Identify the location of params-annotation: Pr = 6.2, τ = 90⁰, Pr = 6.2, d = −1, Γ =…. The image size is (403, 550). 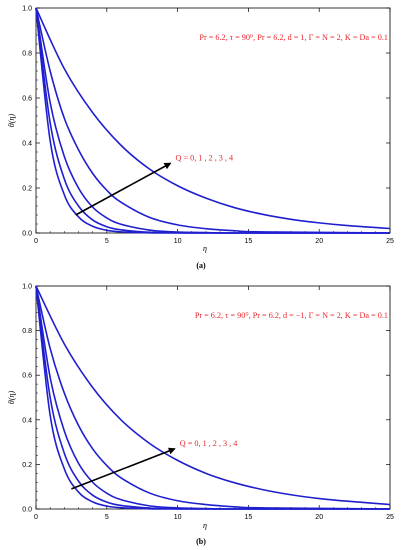
(291, 315).